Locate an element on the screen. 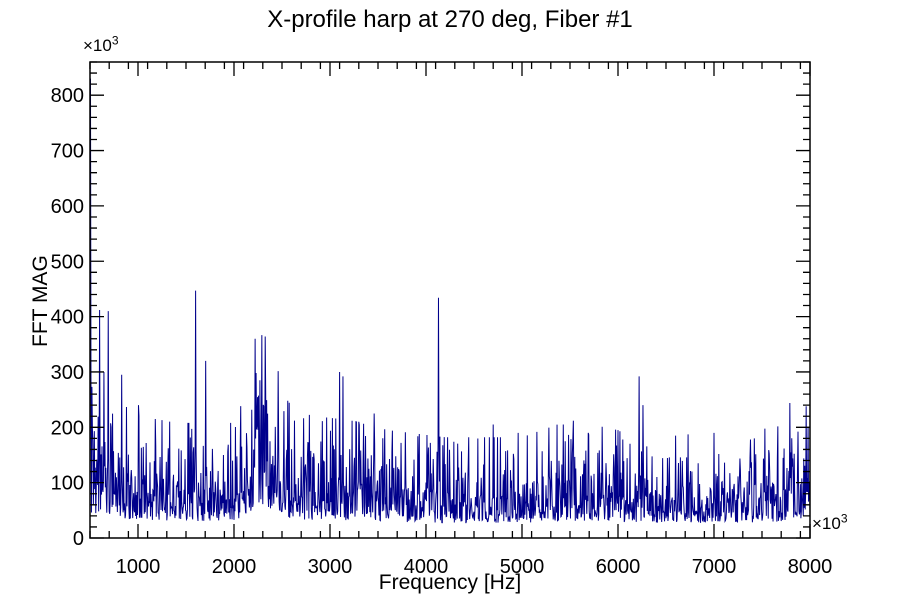  x-axis-title: Frequency [Hz] is located at coordinates (450, 582).